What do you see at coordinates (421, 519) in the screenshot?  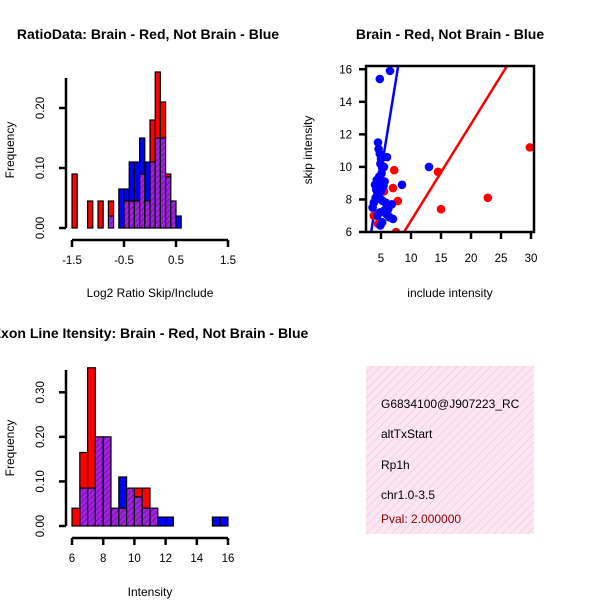 I see `info-pval: Pval: 2.000000` at bounding box center [421, 519].